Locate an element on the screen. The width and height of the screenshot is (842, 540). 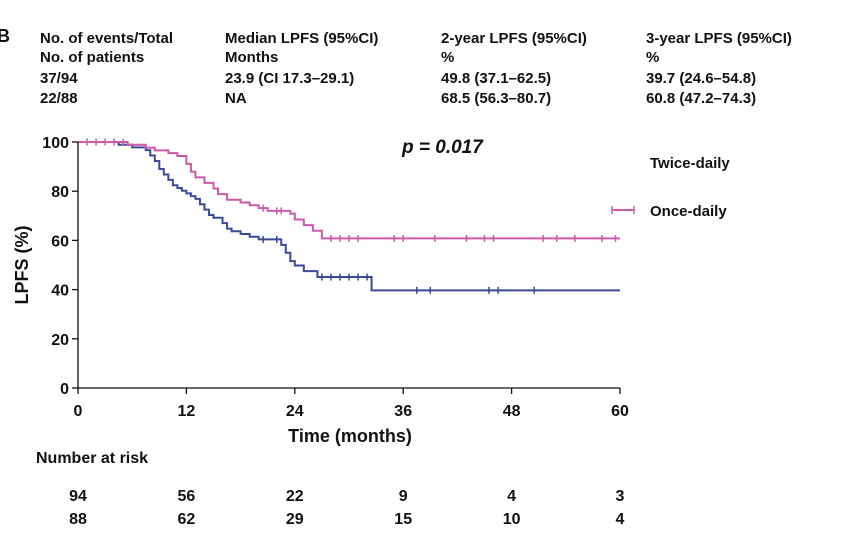
x-tick-label-60: 60 is located at coordinates (620, 411).